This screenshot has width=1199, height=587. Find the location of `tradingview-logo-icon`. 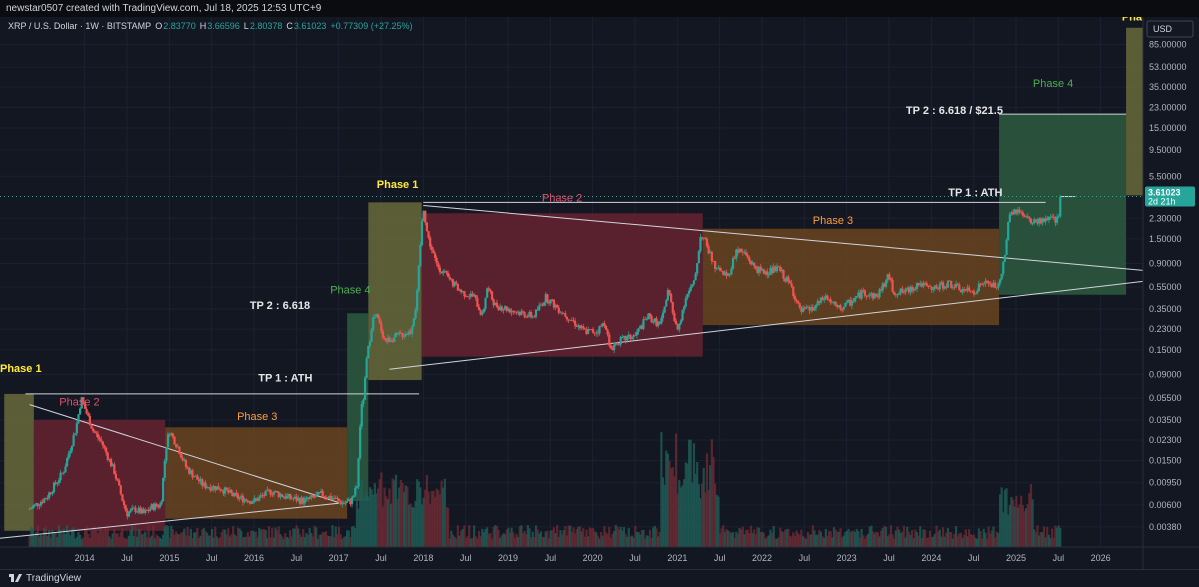

tradingview-logo-icon is located at coordinates (15, 579).